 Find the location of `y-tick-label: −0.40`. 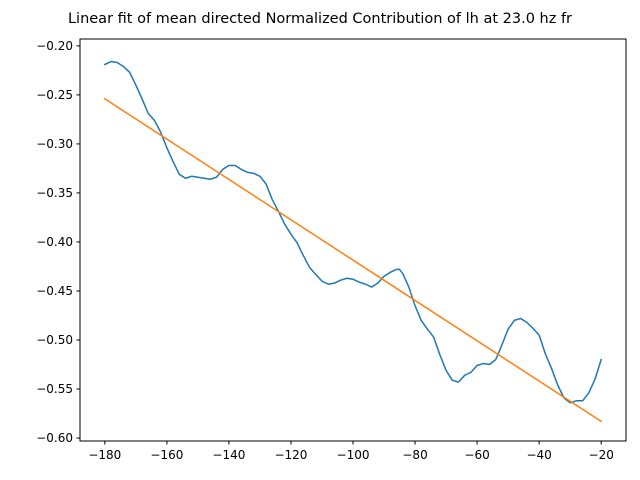

y-tick-label: −0.40 is located at coordinates (54, 242).